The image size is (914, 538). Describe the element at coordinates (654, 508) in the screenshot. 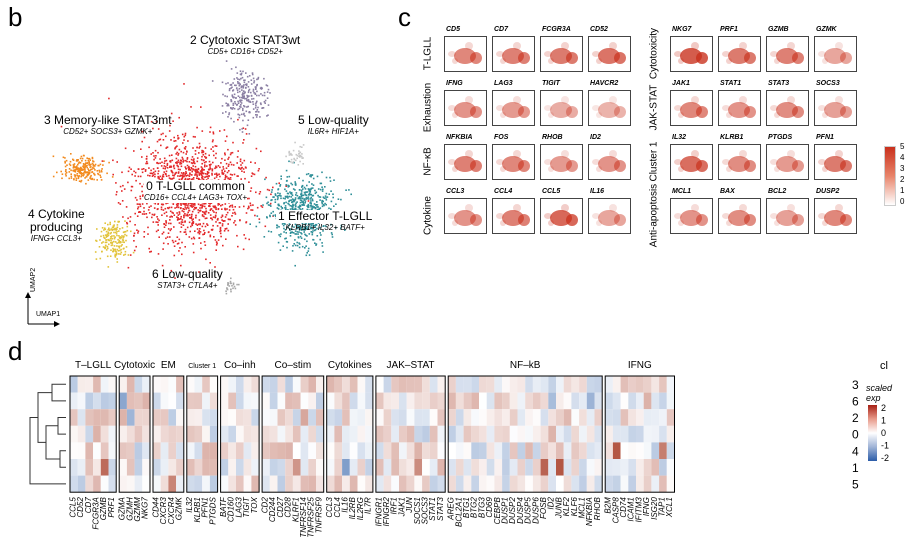

I see `heatmap-gene-label: ISG20` at that location.